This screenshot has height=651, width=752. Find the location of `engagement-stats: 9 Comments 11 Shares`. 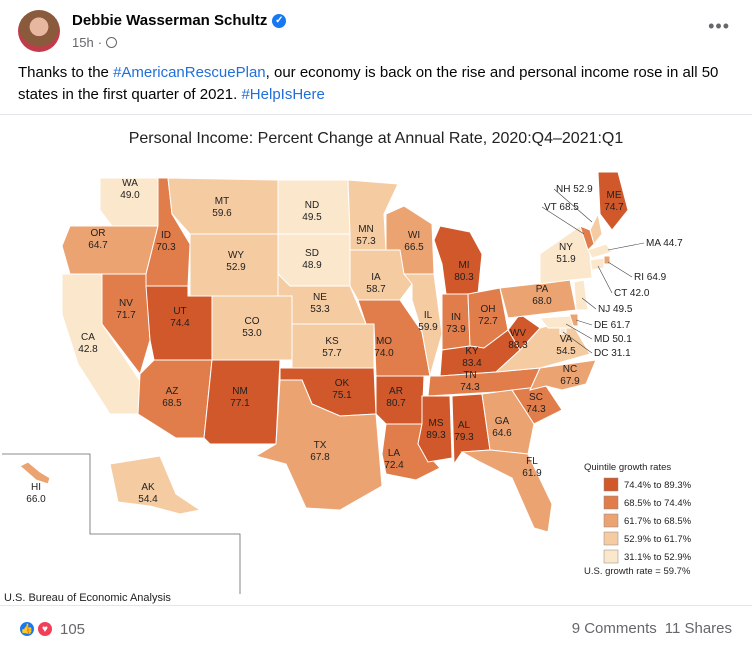

engagement-stats: 9 Comments 11 Shares is located at coordinates (652, 628).